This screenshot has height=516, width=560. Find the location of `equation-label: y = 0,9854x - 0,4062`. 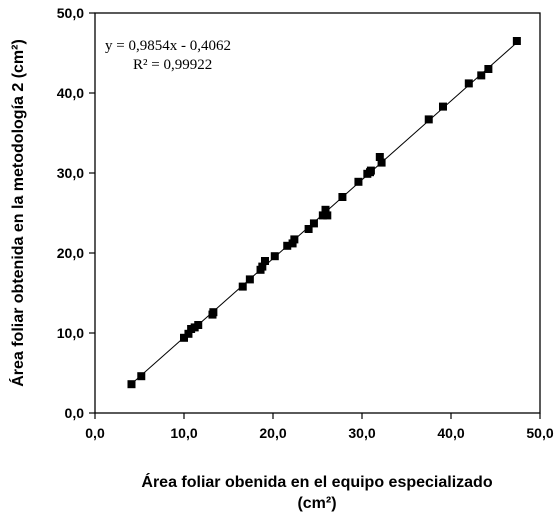

equation-label: y = 0,9854x - 0,4062 is located at coordinates (168, 46).